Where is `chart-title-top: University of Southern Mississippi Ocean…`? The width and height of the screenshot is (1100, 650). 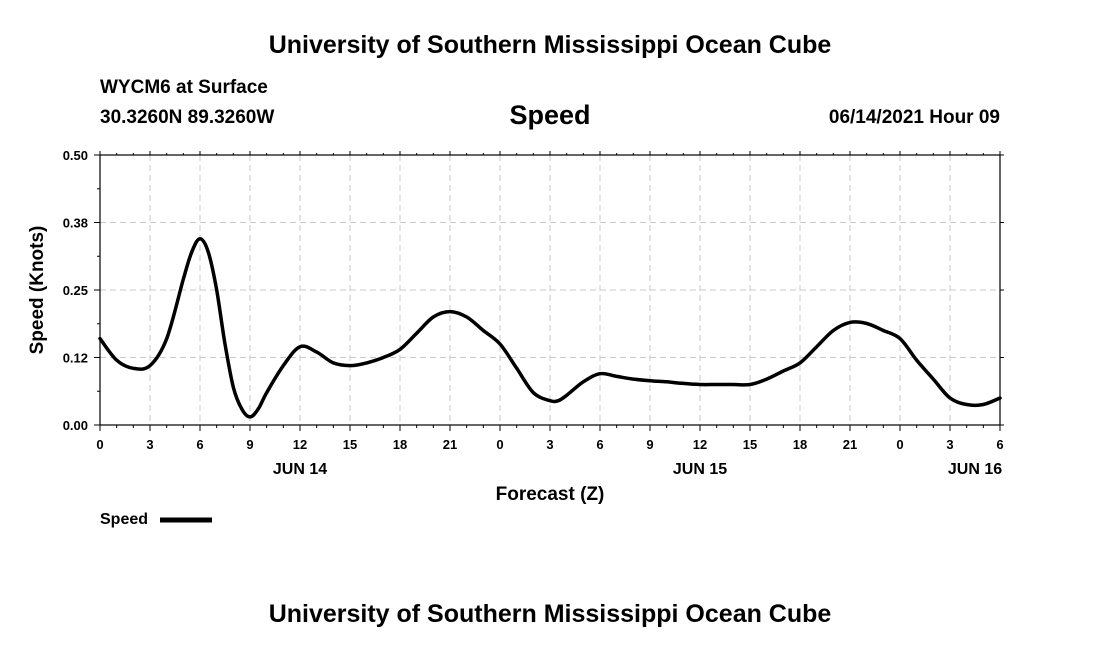 chart-title-top: University of Southern Mississippi Ocean… is located at coordinates (550, 45).